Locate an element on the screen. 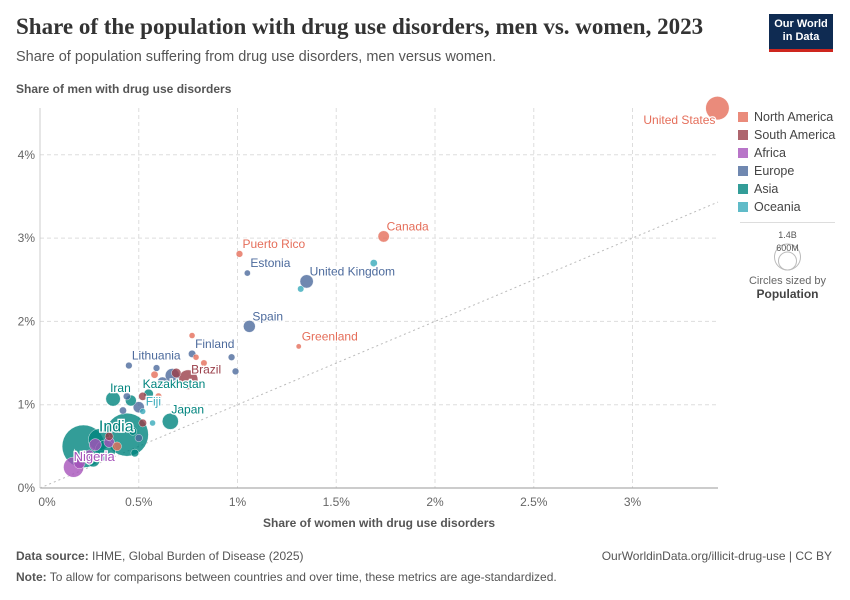  point-label: Brazil is located at coordinates (206, 370).